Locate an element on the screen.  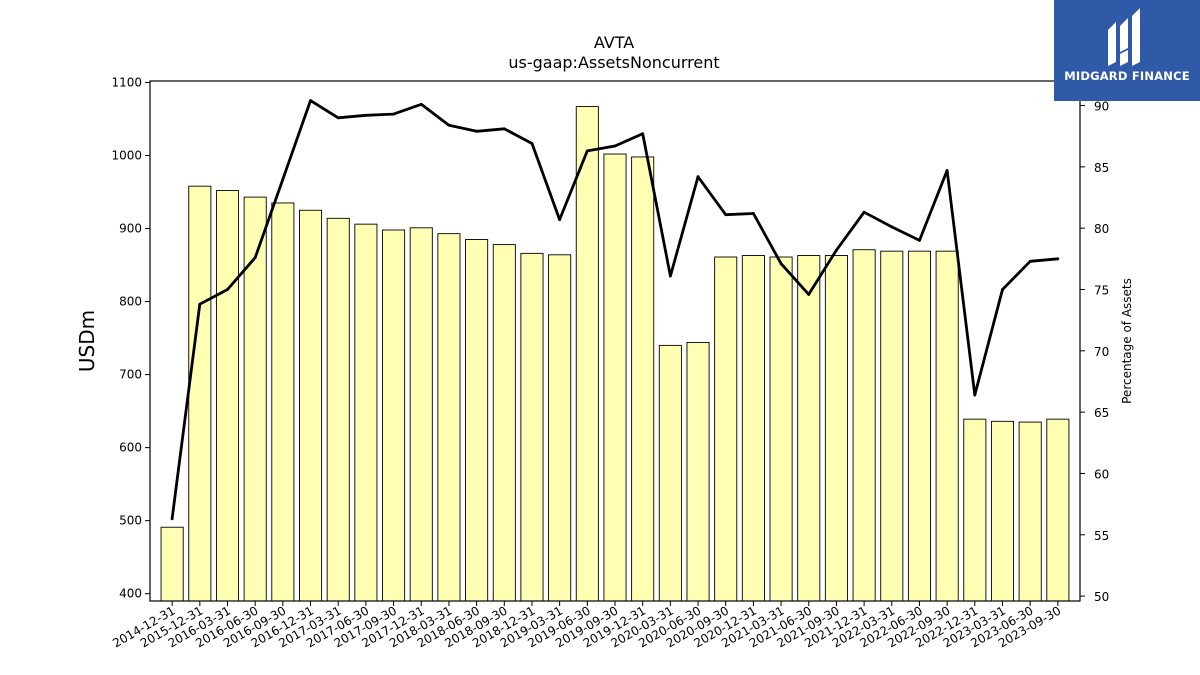
y-axis-ticks: 400 500 600 700 800 900 1000 1100 is located at coordinates (130, 338).